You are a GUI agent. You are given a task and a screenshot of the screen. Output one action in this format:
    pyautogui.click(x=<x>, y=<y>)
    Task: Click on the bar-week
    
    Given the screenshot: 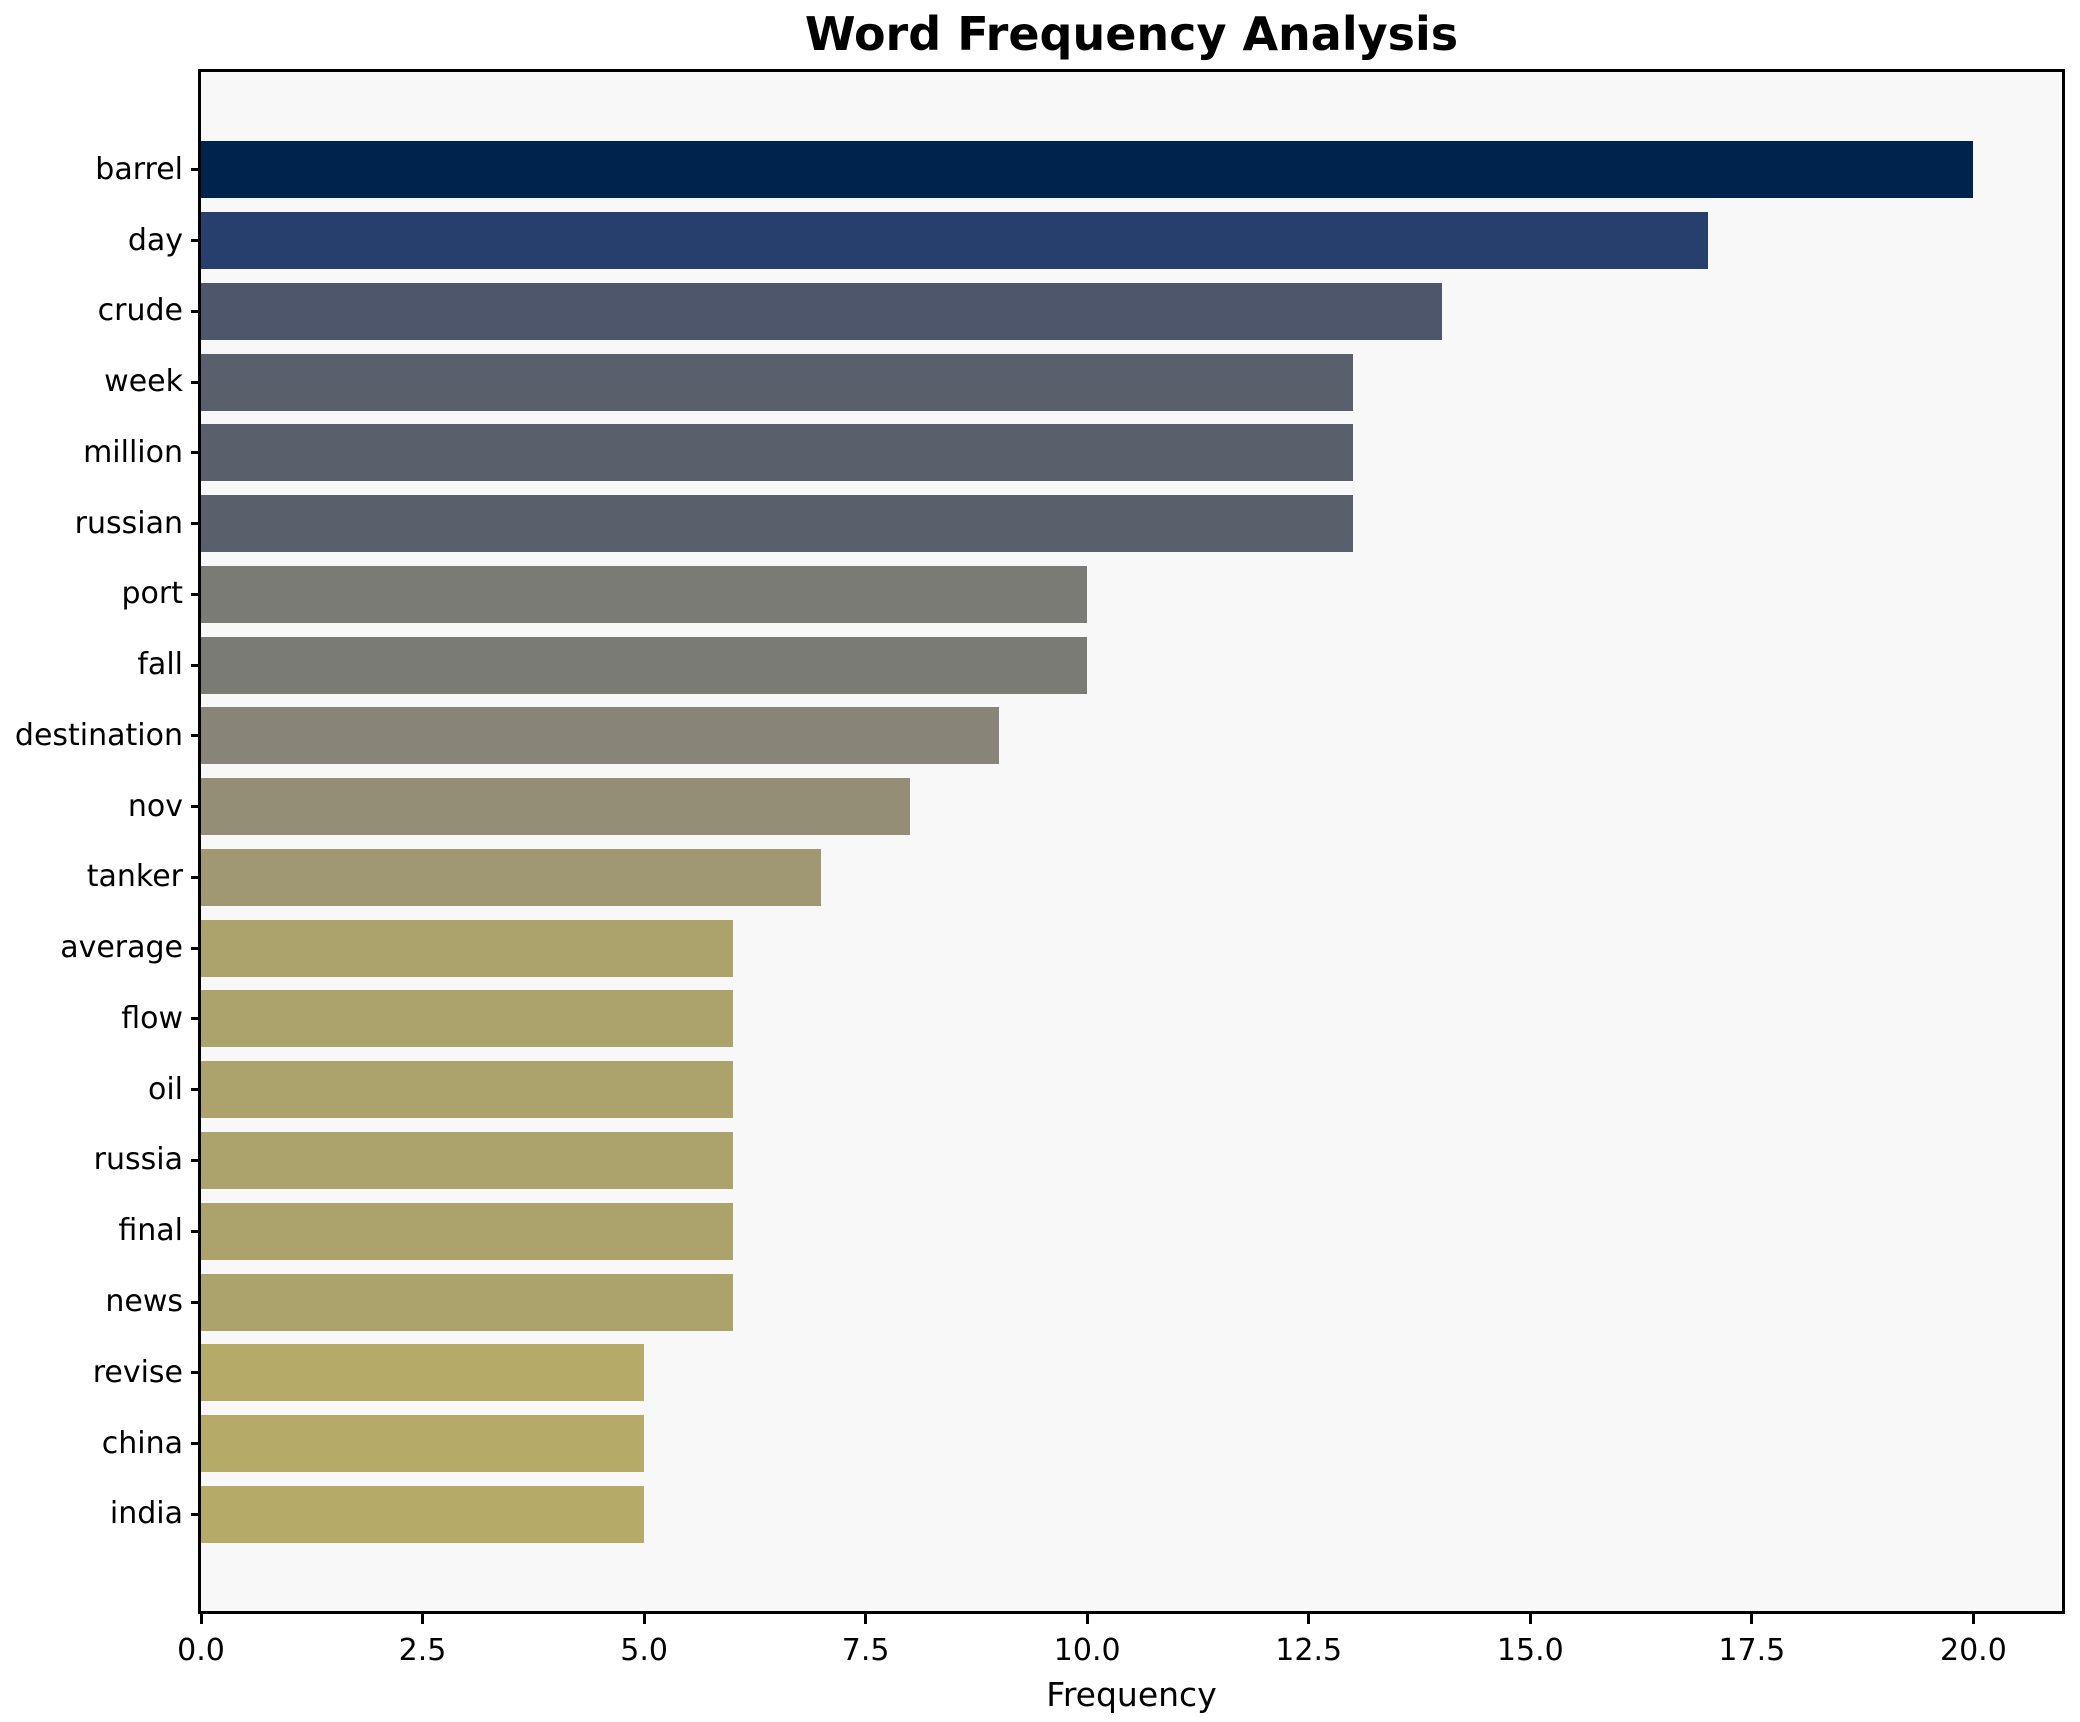 What is the action you would take?
    pyautogui.click(x=777, y=382)
    